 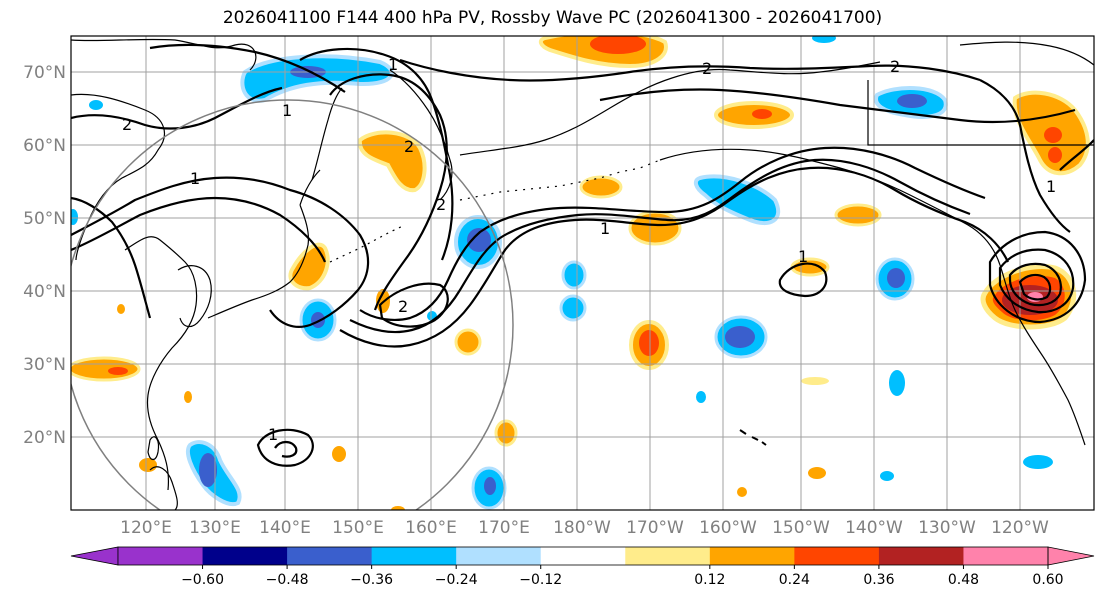 I want to click on canada-border, so click(x=980, y=113).